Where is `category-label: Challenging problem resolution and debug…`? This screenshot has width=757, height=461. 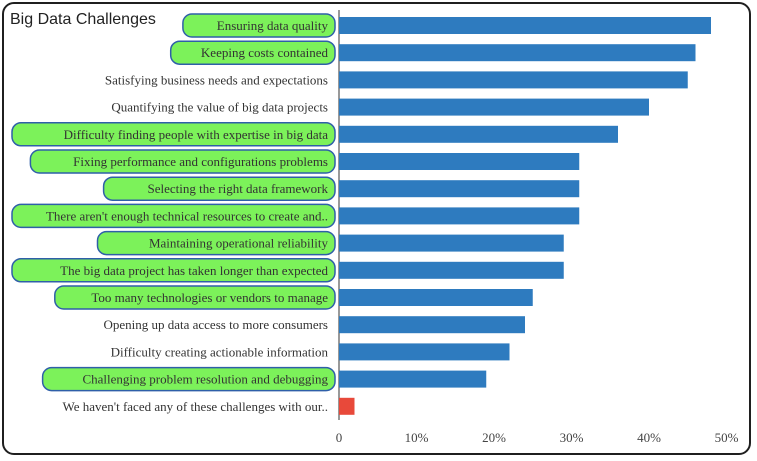
category-label: Challenging problem resolution and debug… is located at coordinates (205, 379).